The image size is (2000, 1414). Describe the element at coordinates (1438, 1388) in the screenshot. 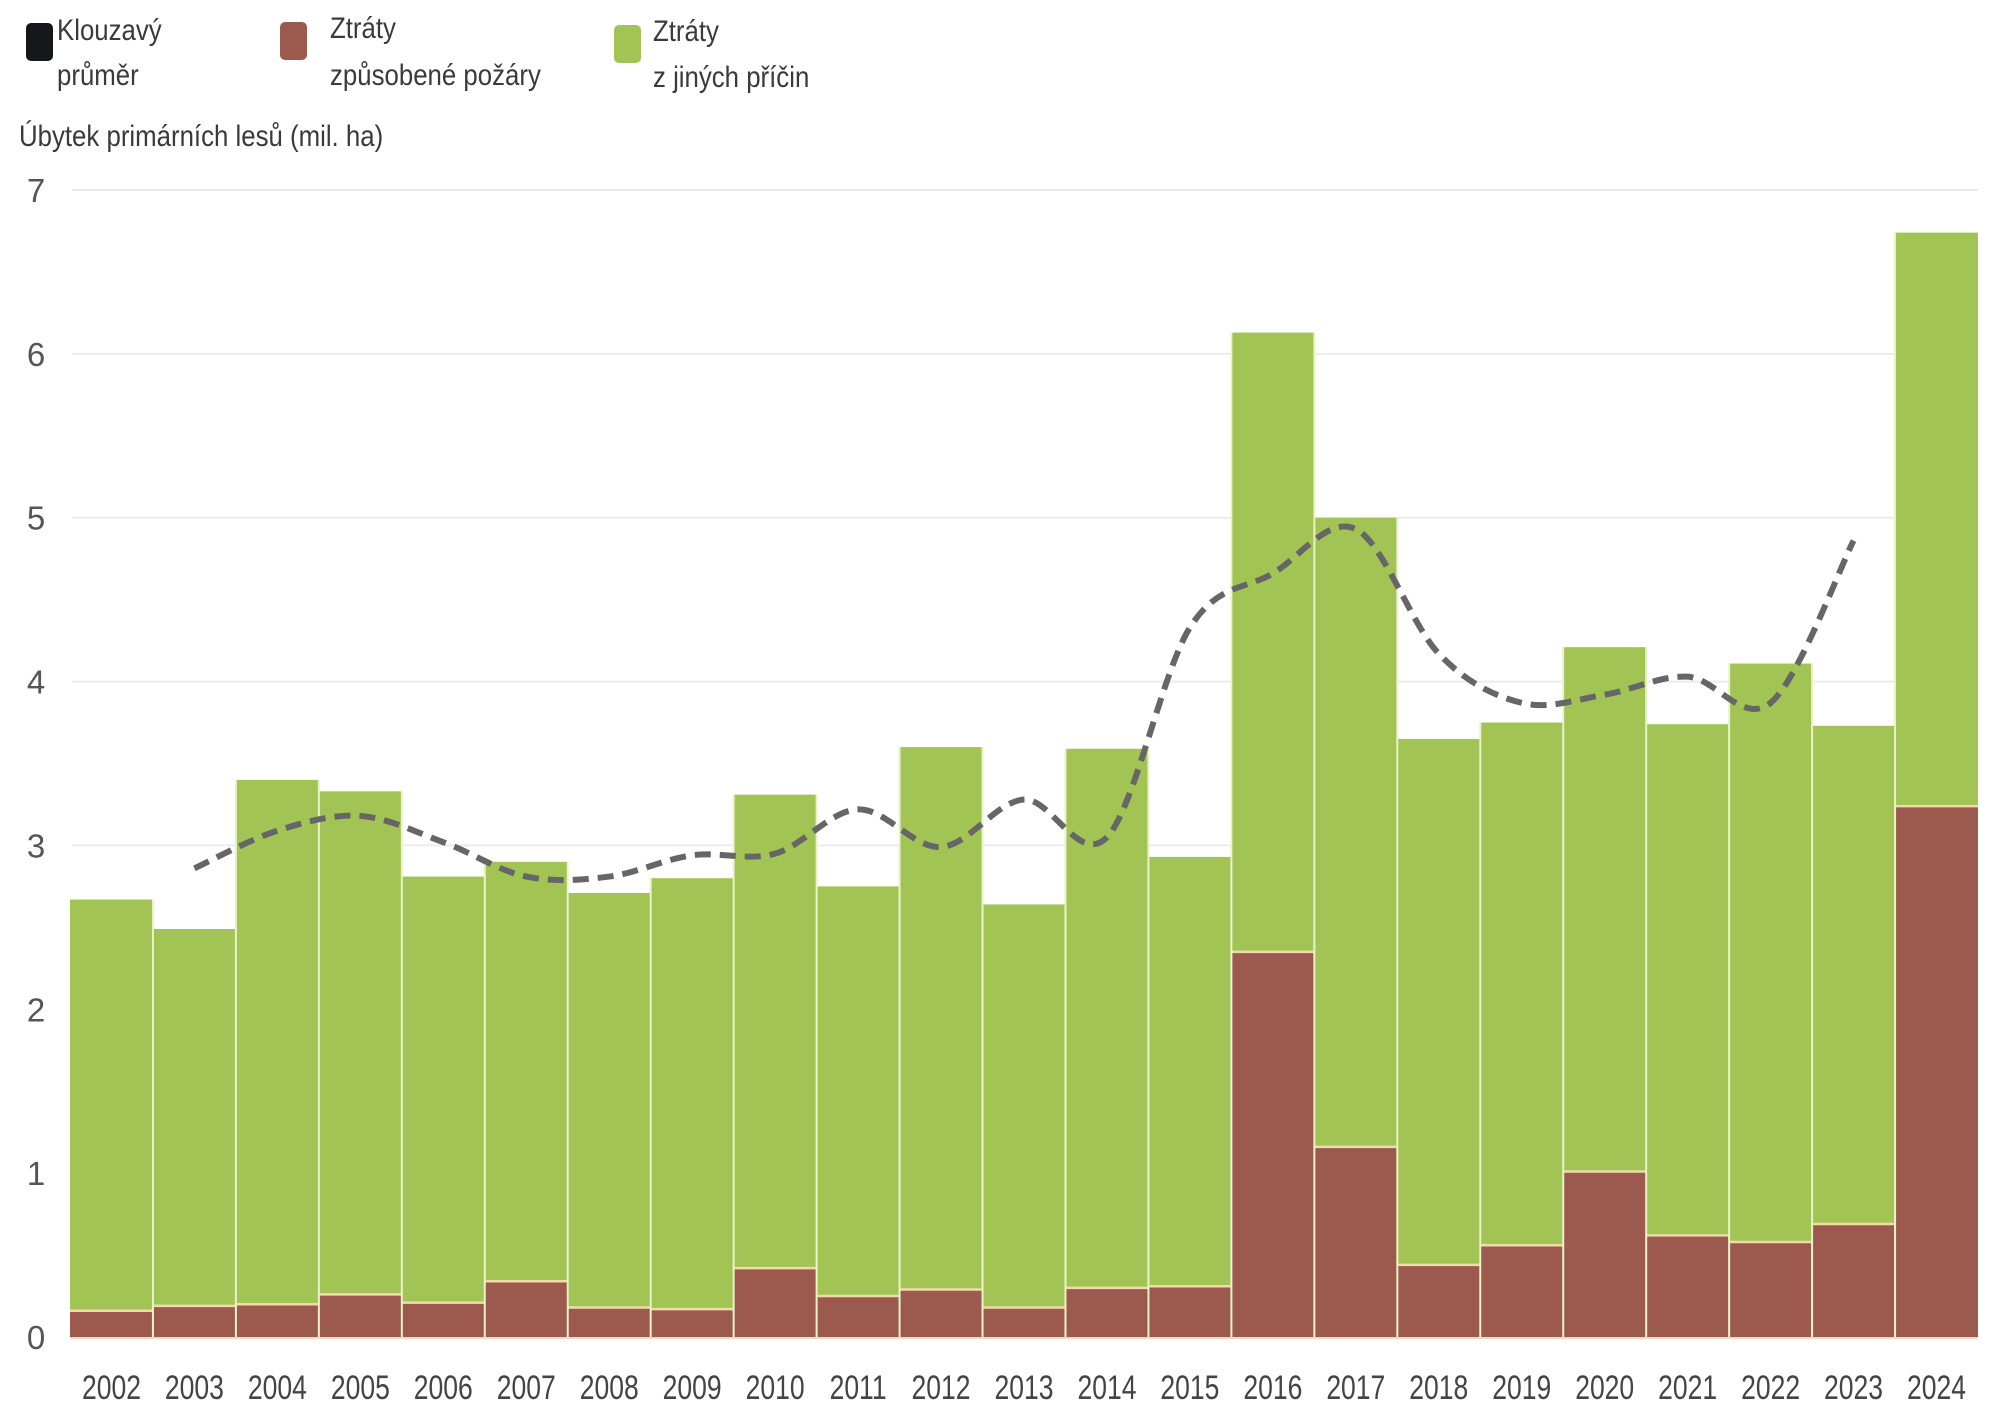

I see `x-tick-label: 2018` at that location.